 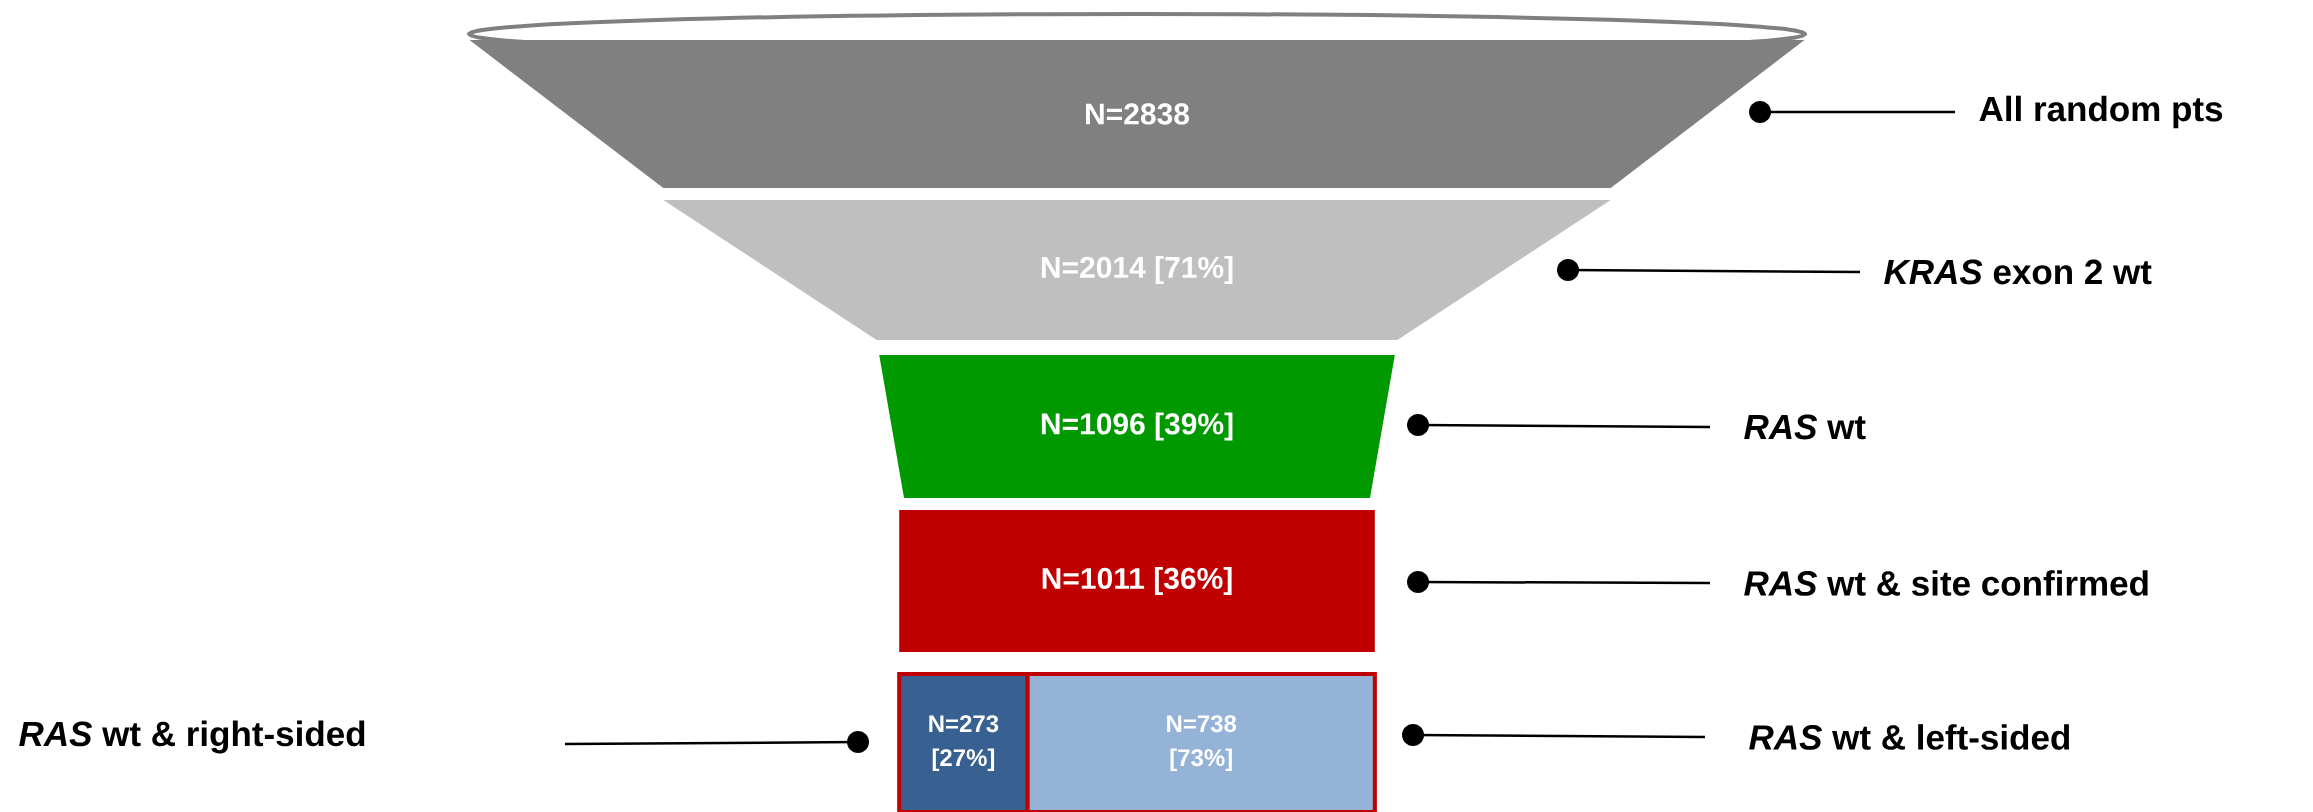 I want to click on category-label: All random pts, so click(x=2101, y=112).